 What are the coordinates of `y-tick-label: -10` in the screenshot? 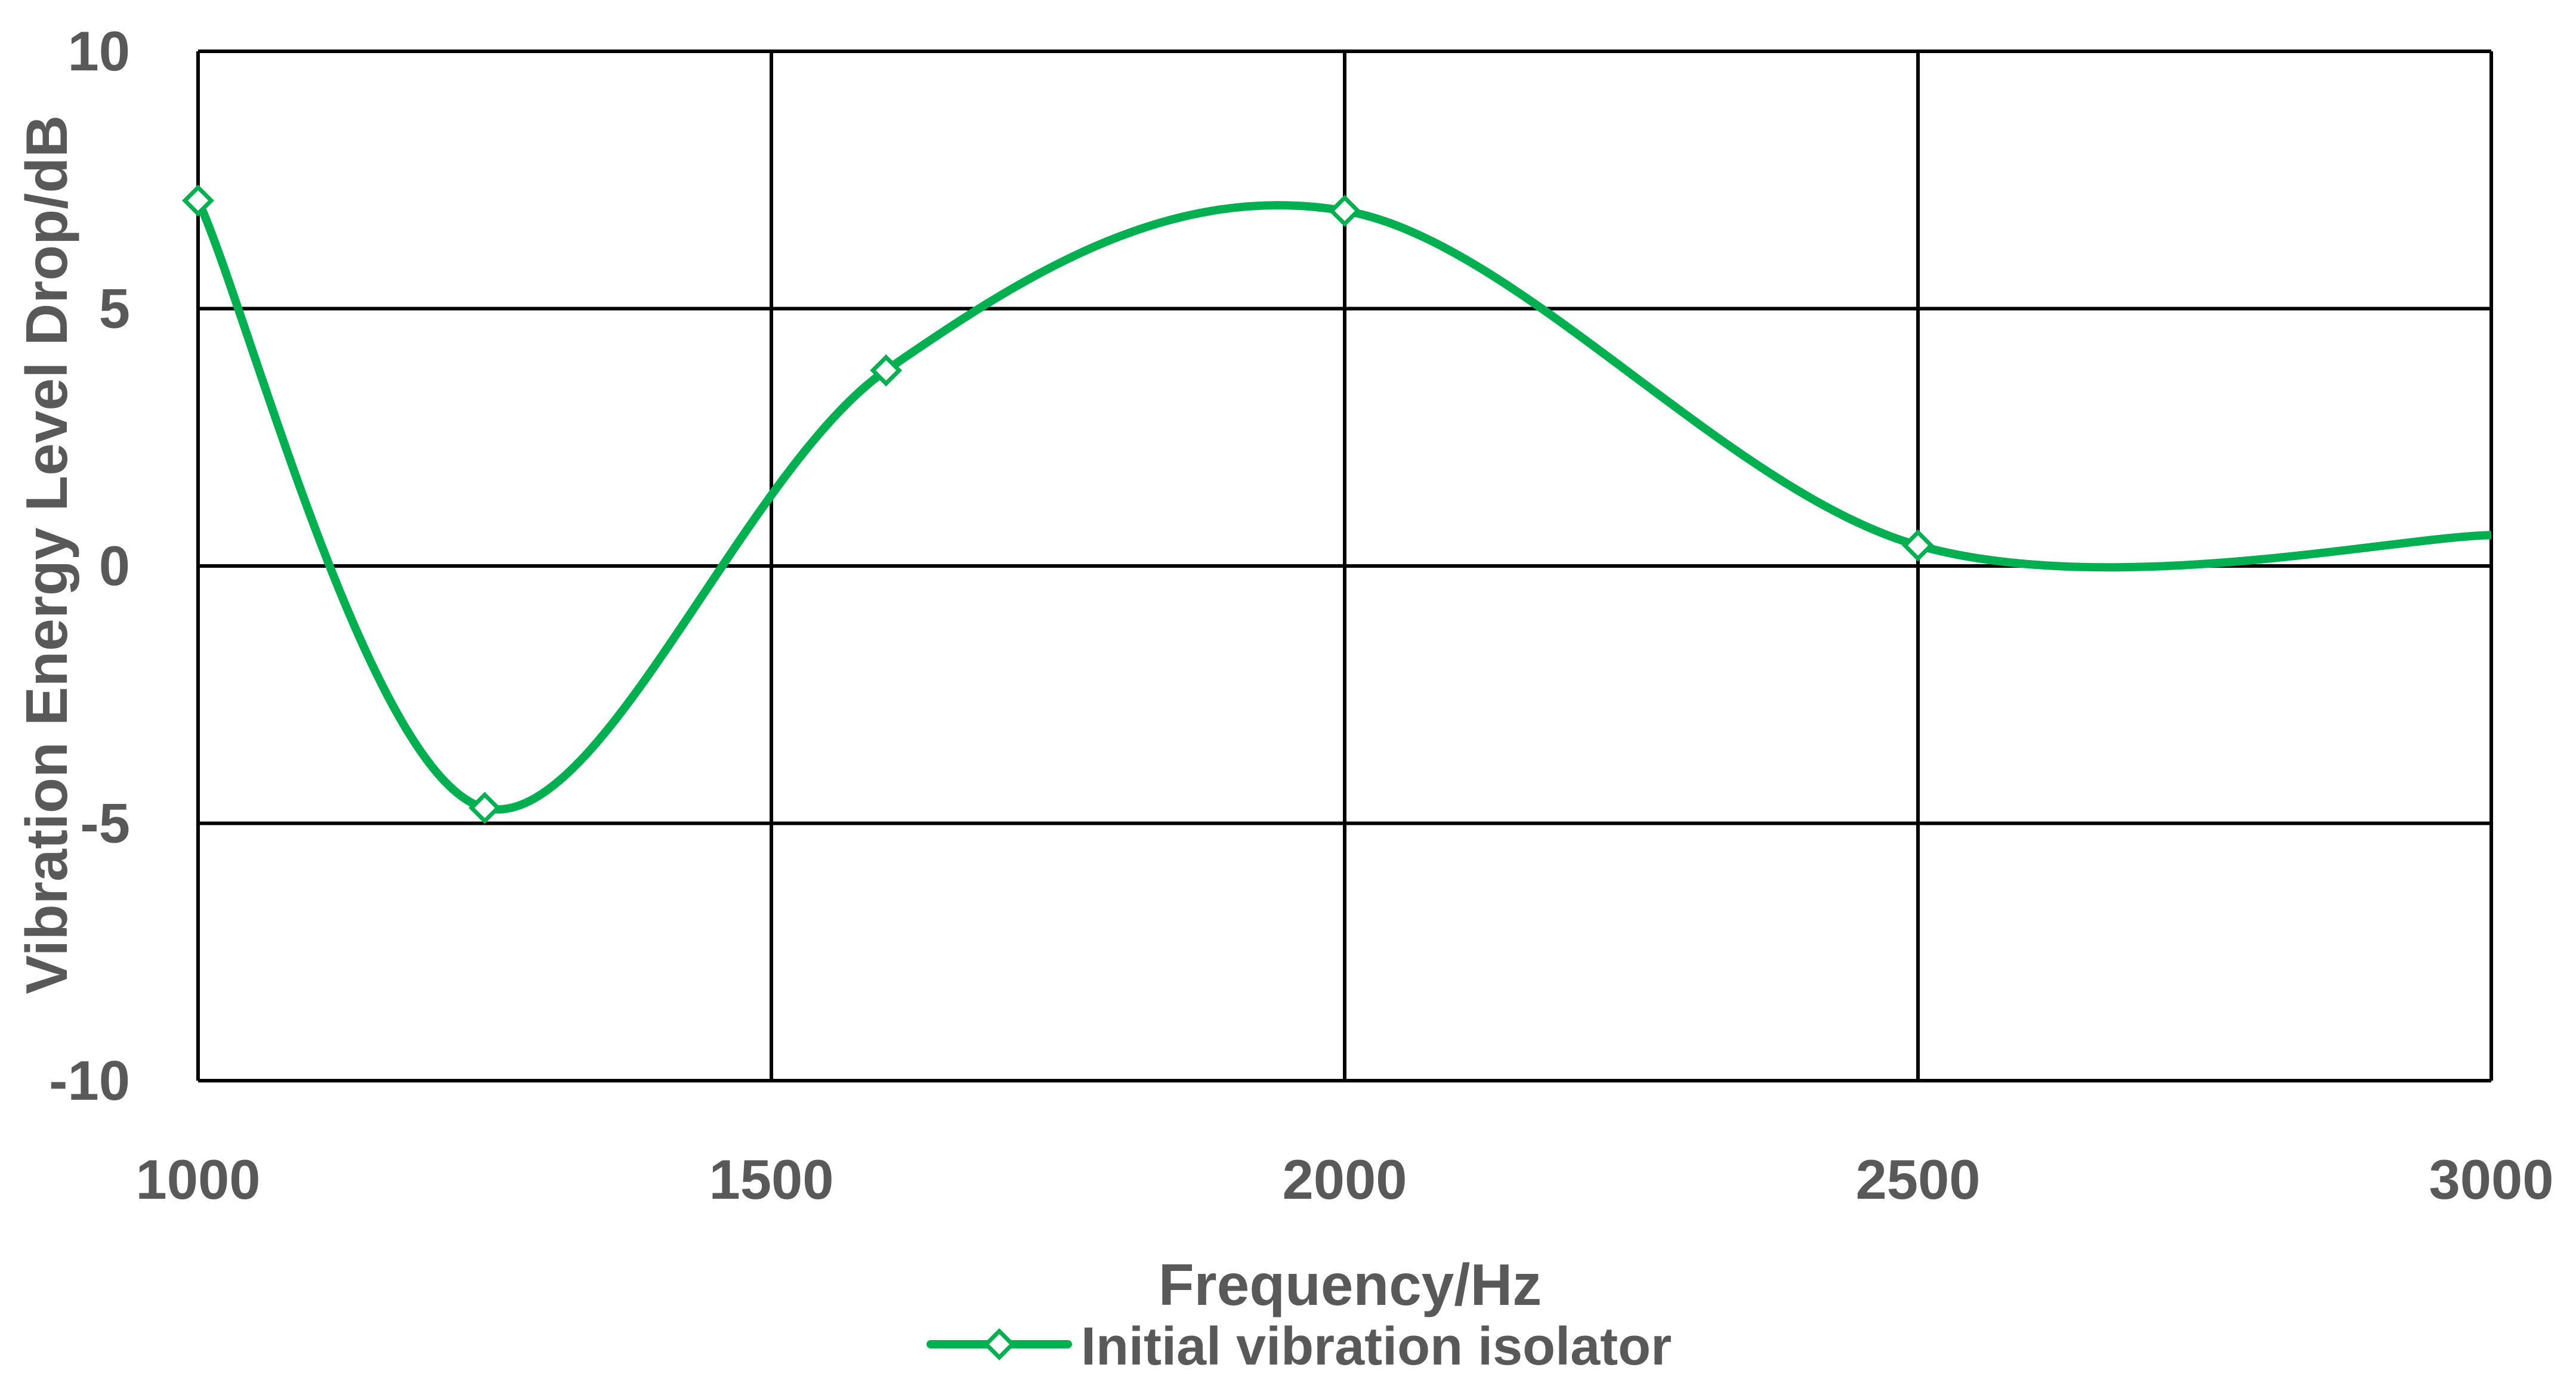 It's located at (89, 1080).